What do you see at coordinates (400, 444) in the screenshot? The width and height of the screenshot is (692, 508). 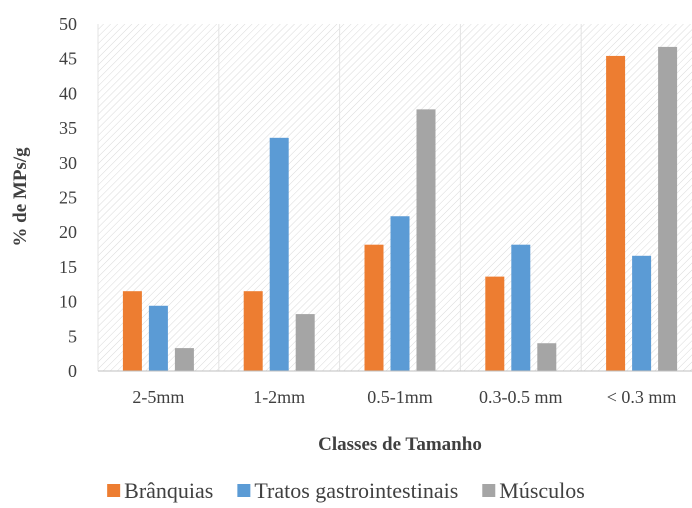 I see `x-axis-title: Classes de Tamanho` at bounding box center [400, 444].